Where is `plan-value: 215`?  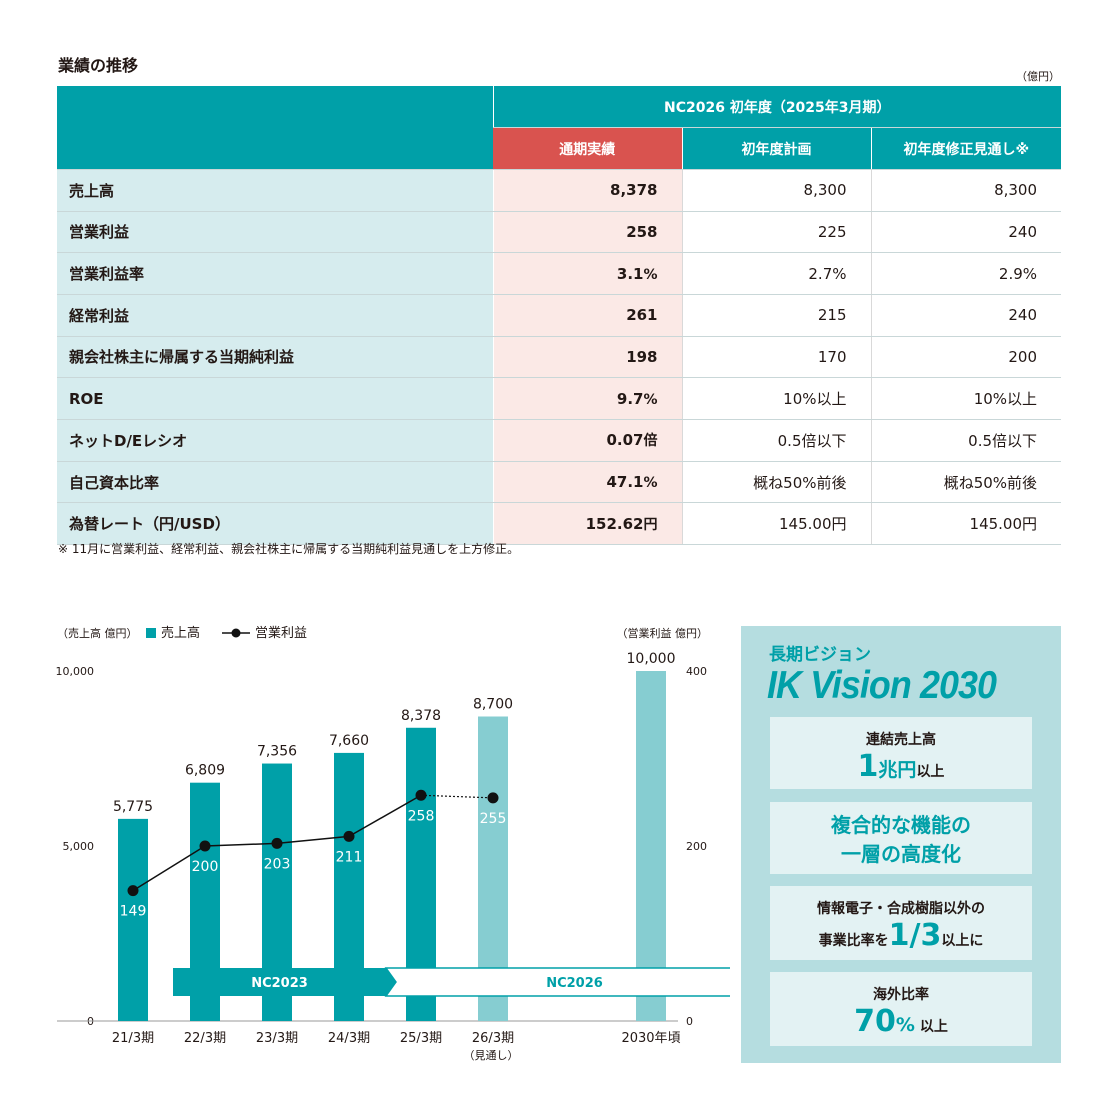 plan-value: 215 is located at coordinates (776, 315).